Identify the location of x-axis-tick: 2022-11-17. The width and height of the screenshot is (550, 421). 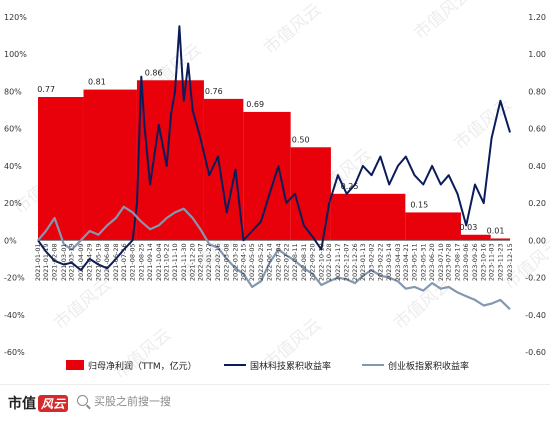
(338, 262).